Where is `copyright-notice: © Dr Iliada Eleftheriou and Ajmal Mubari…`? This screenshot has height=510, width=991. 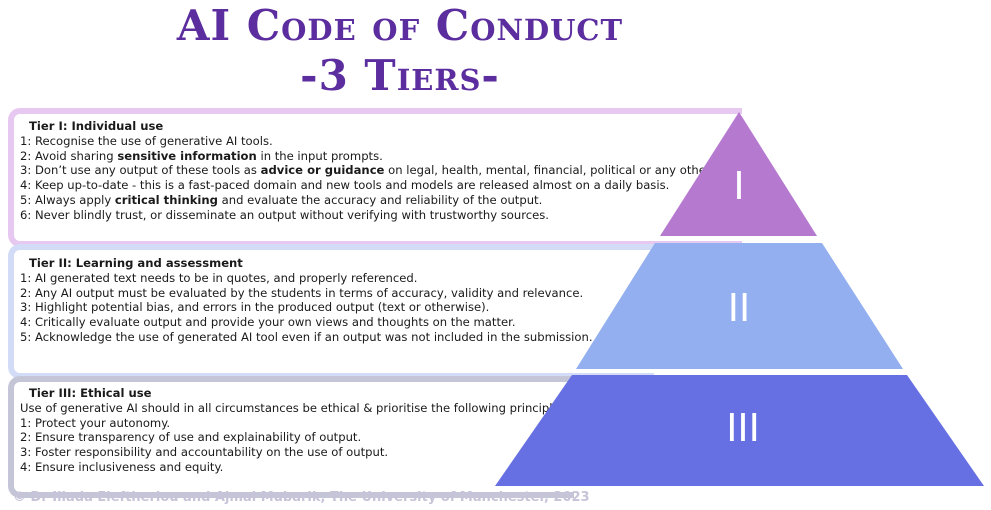 copyright-notice: © Dr Iliada Eleftheriou and Ajmal Mubari… is located at coordinates (301, 497).